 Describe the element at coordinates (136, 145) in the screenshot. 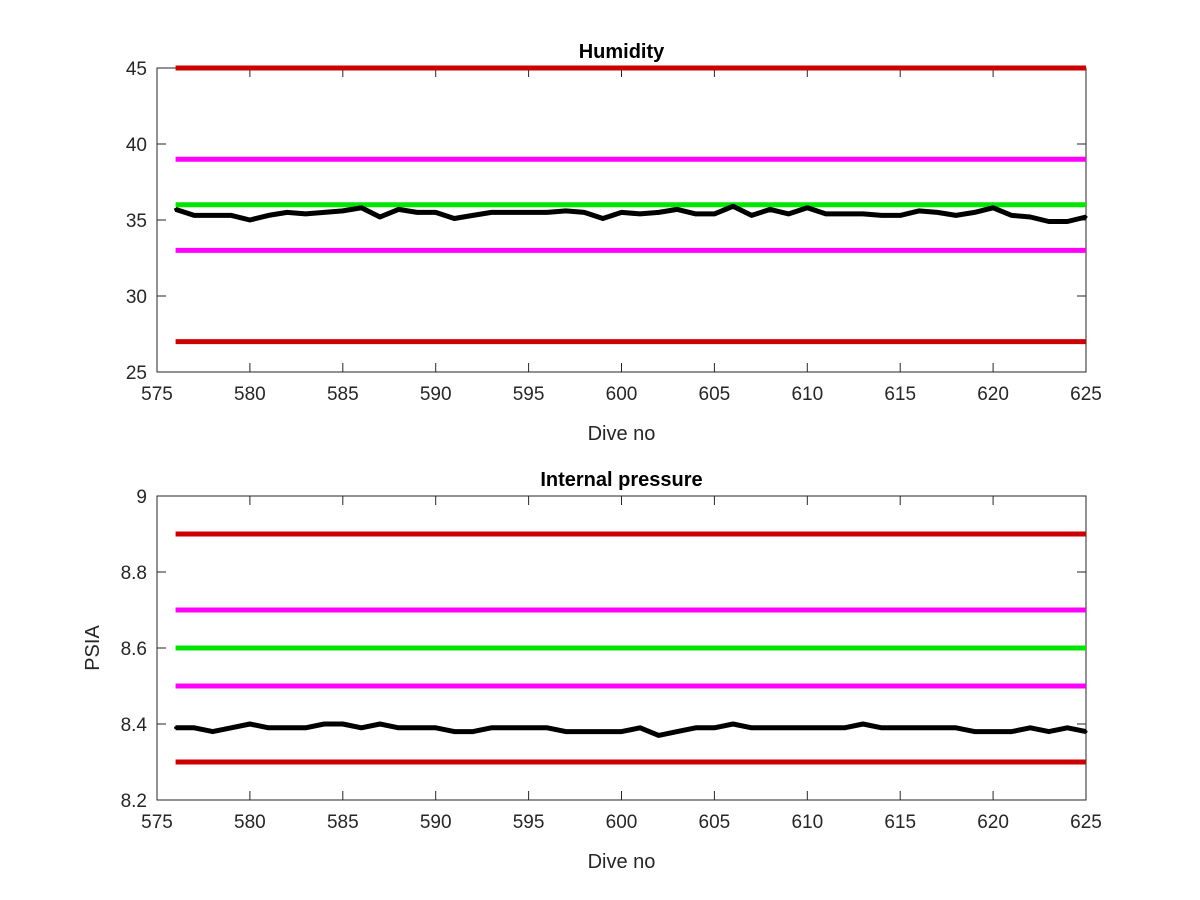

I see `y-tick-label: 40` at that location.